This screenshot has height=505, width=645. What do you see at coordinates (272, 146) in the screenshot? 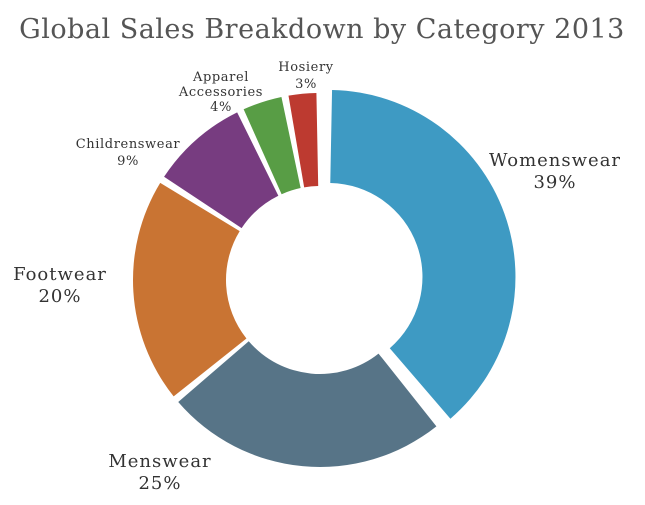
I see `slice-apparel-accessories` at bounding box center [272, 146].